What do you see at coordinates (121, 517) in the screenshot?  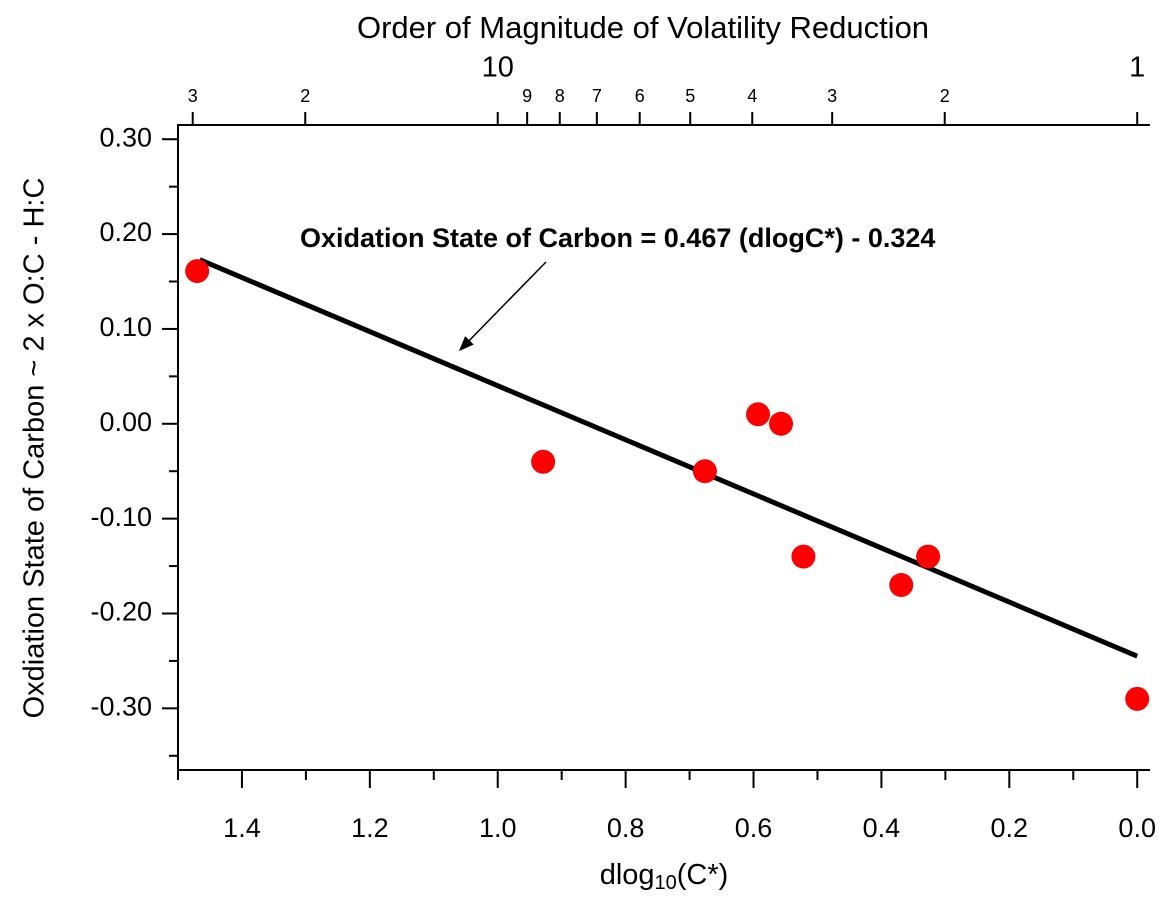 I see `y-tick-label: -0.10` at bounding box center [121, 517].